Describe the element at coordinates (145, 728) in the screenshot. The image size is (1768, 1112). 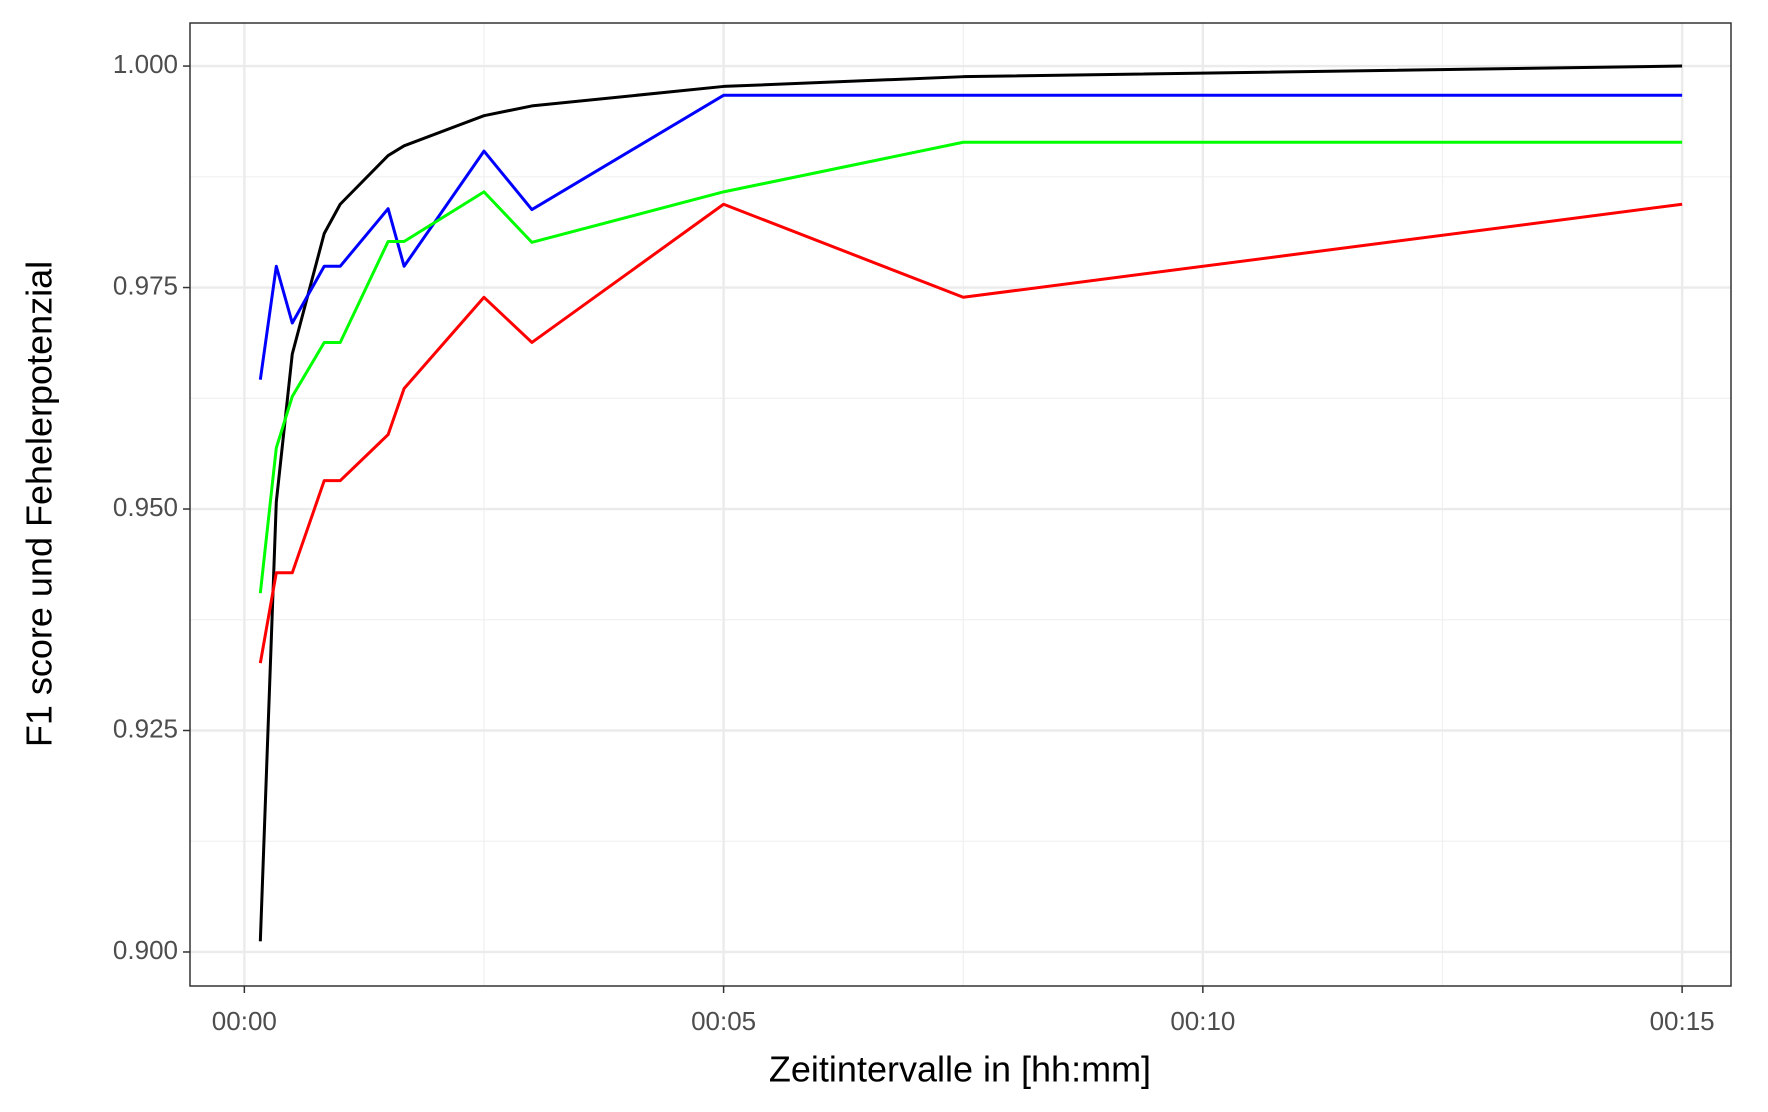
I see `y-tick-label: 0.925` at that location.